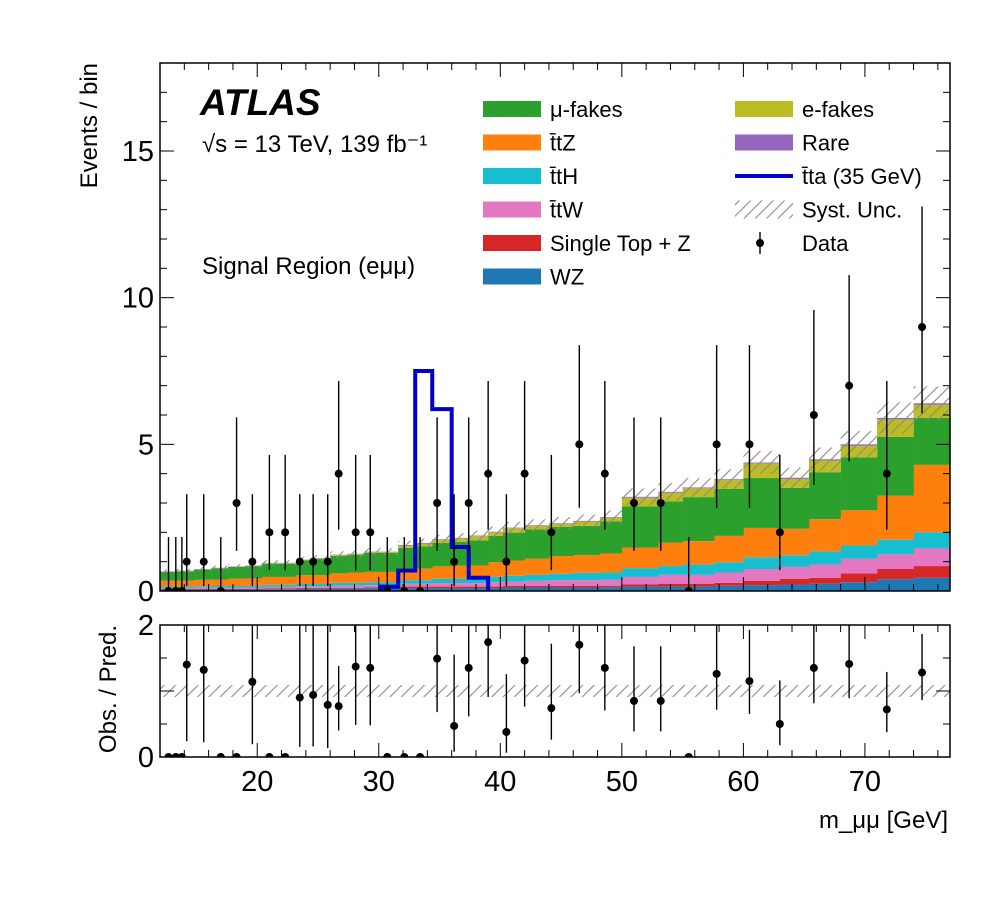 This screenshot has height=905, width=1000. I want to click on legend-label-8: t̄ta (35 GeV), so click(862, 176).